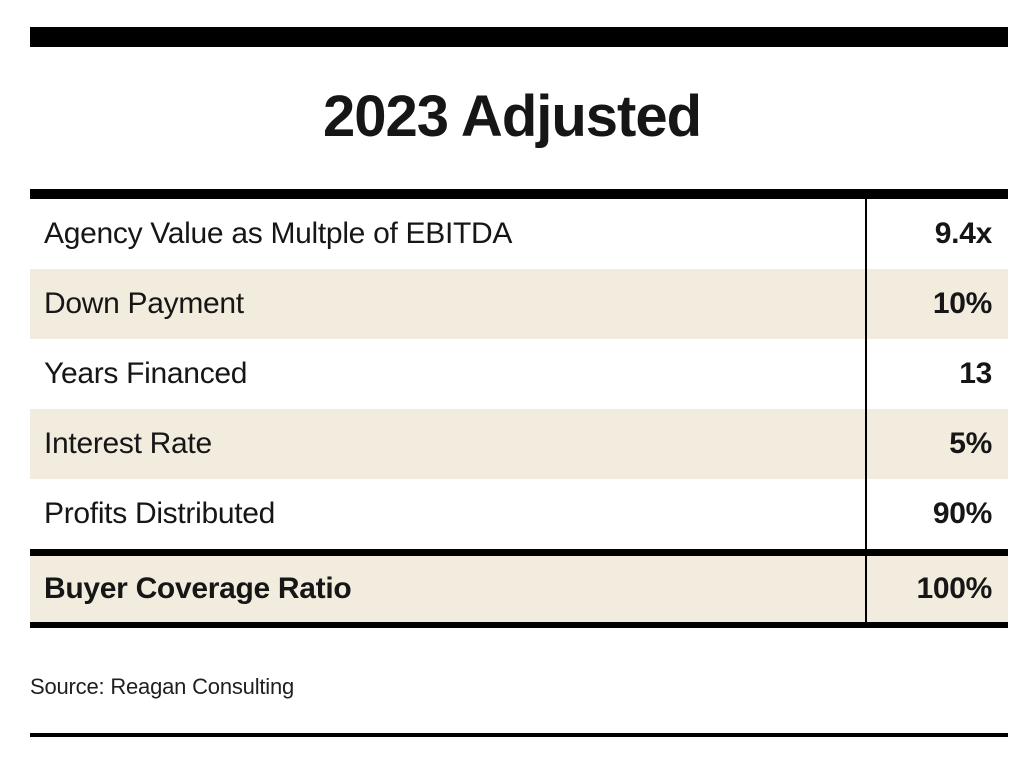 The height and width of the screenshot is (763, 1024). Describe the element at coordinates (519, 304) in the screenshot. I see `table-row: Down Payment 10%` at that location.